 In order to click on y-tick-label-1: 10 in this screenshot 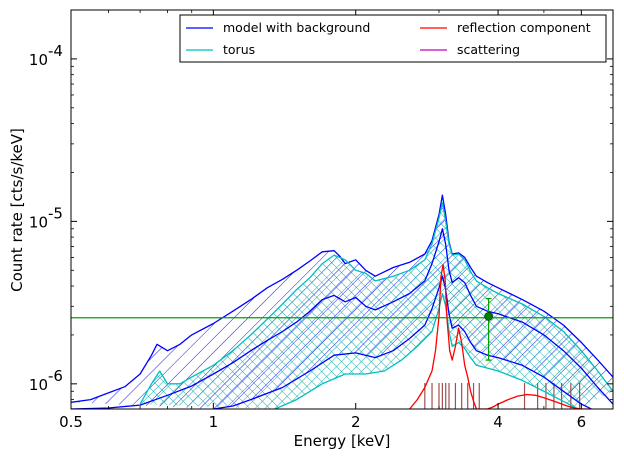, I will do `click(38, 222)`.